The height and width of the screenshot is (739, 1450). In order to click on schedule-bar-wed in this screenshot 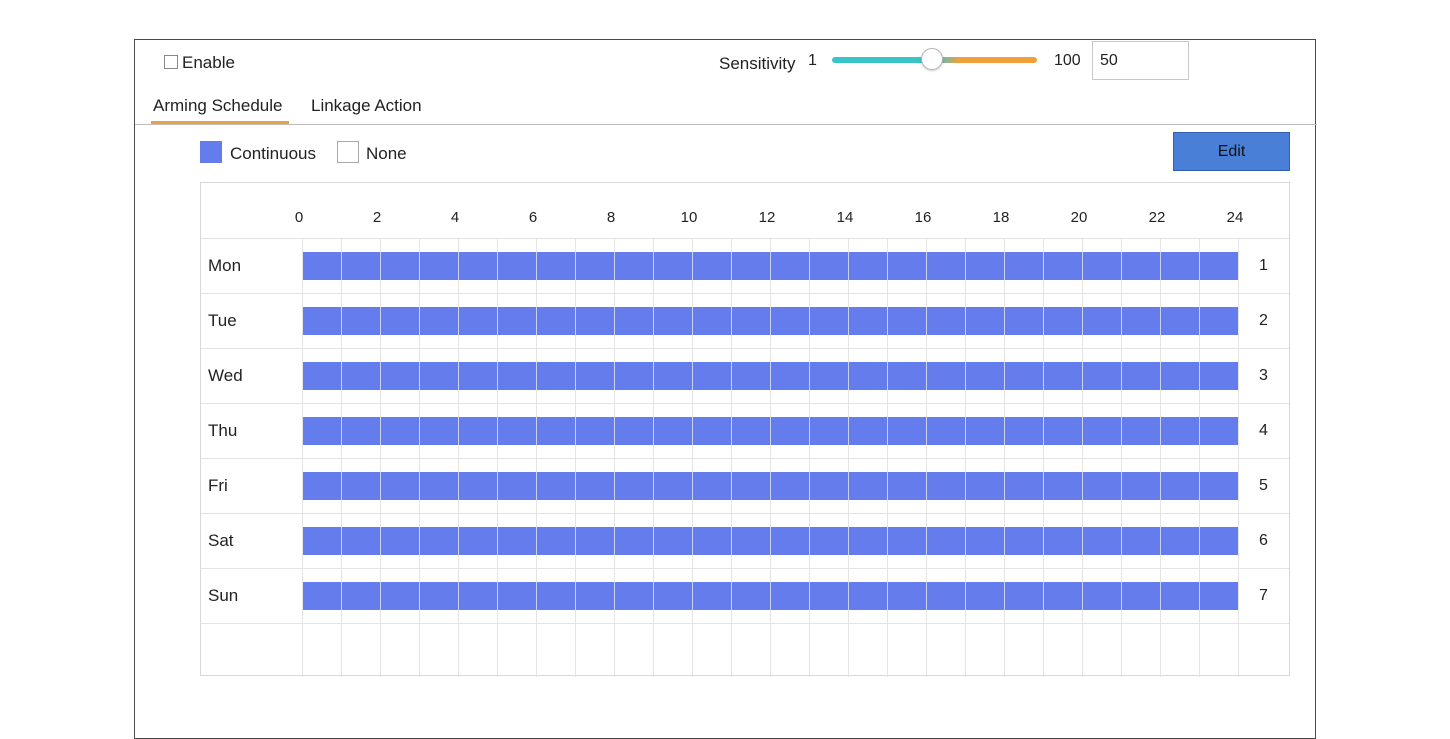, I will do `click(770, 376)`.